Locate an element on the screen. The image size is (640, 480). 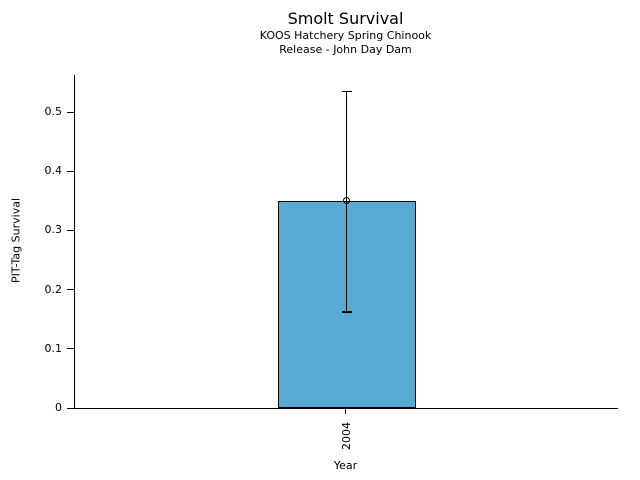
chart-subtitle-line2: Release - John Day Dam is located at coordinates (345, 49).